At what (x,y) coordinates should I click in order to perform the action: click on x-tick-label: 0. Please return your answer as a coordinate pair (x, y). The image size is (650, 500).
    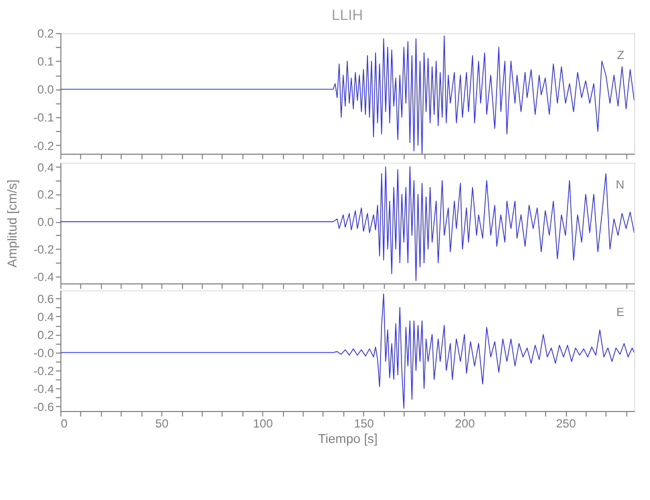
    Looking at the image, I should click on (64, 423).